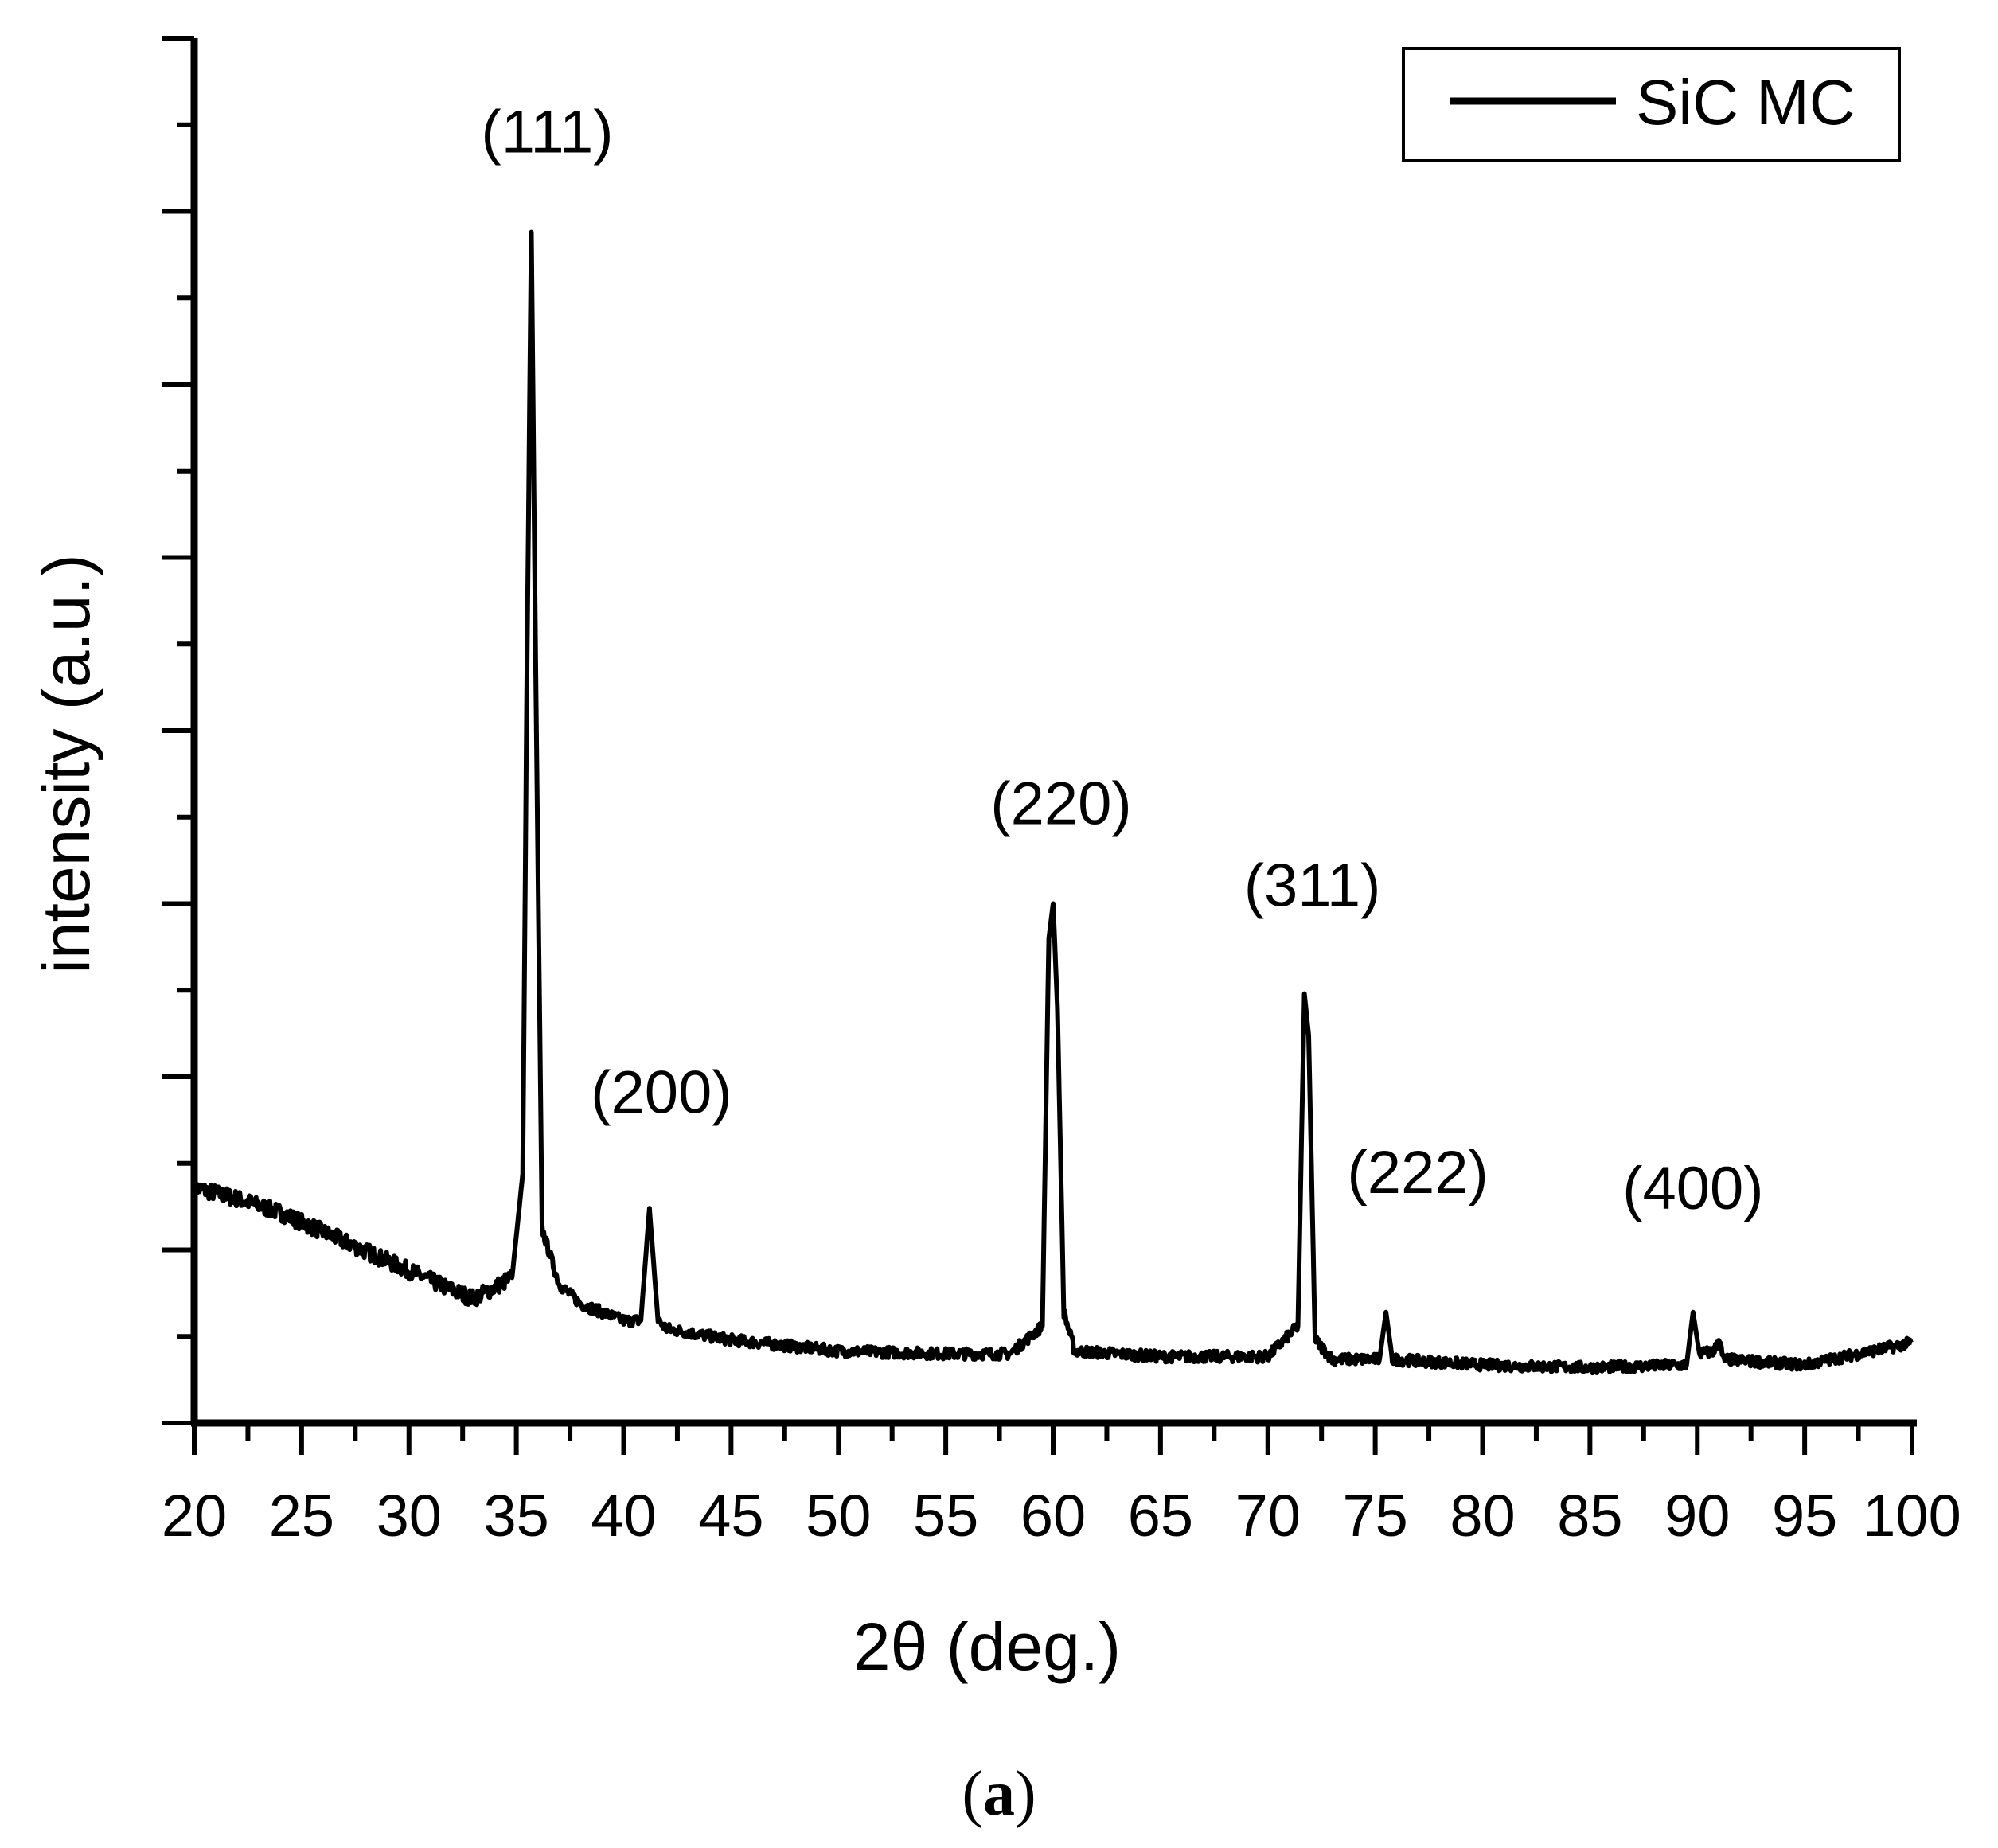 The image size is (1998, 1848). Describe the element at coordinates (946, 1516) in the screenshot. I see `x-tick-label: 55` at that location.